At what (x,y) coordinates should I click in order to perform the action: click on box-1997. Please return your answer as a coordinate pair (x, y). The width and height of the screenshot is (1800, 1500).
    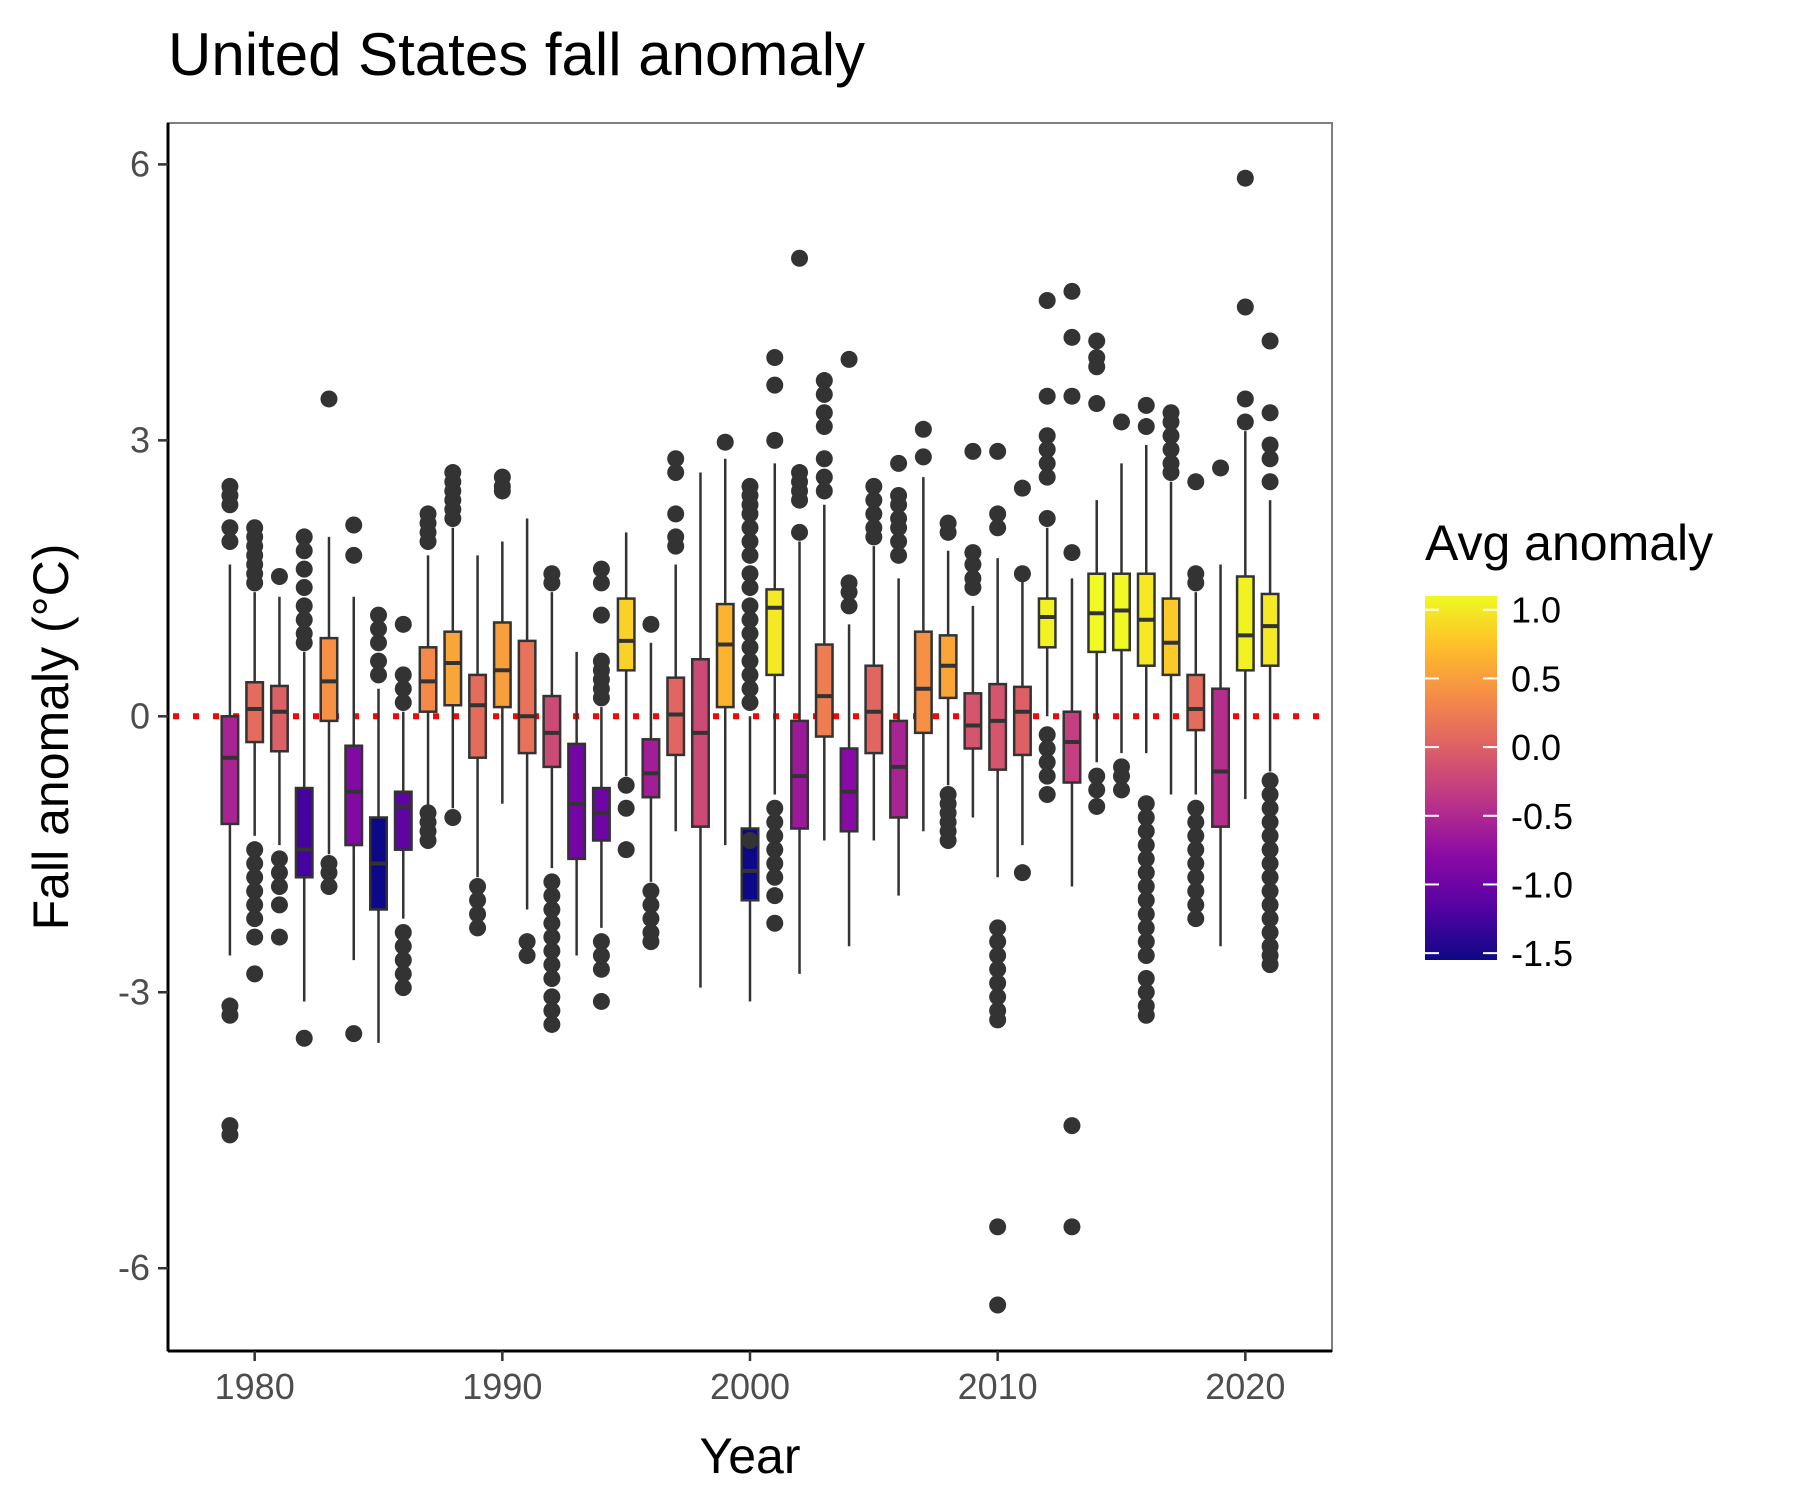
    Looking at the image, I should click on (676, 641).